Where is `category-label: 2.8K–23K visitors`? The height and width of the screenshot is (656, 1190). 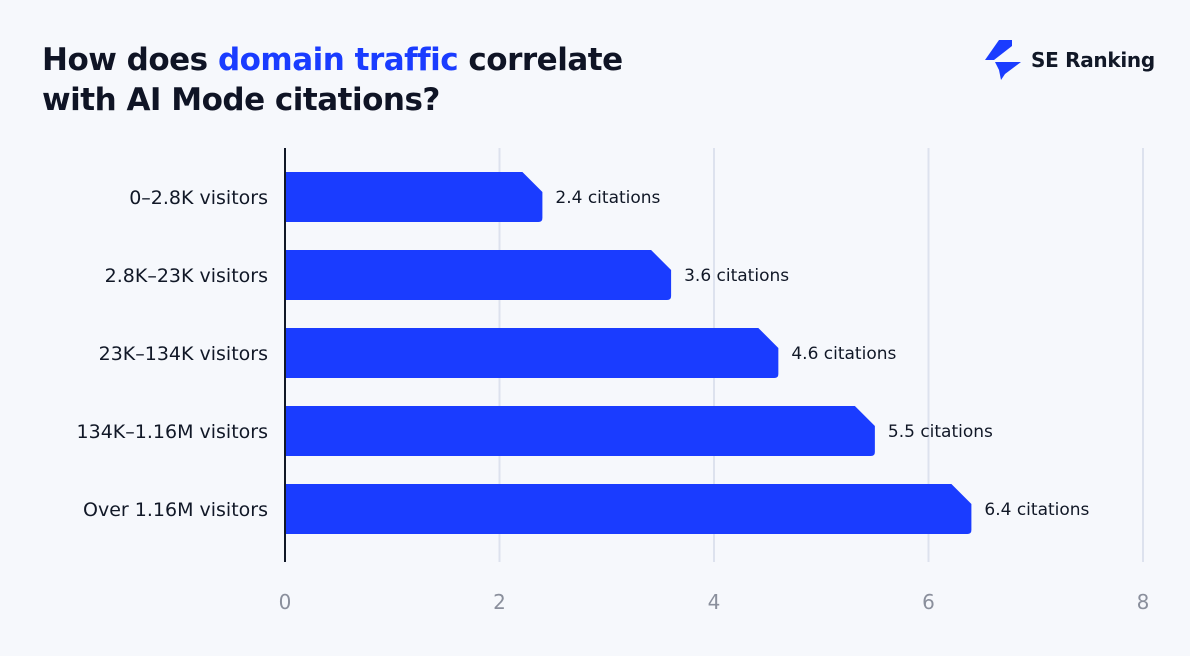 category-label: 2.8K–23K visitors is located at coordinates (186, 276).